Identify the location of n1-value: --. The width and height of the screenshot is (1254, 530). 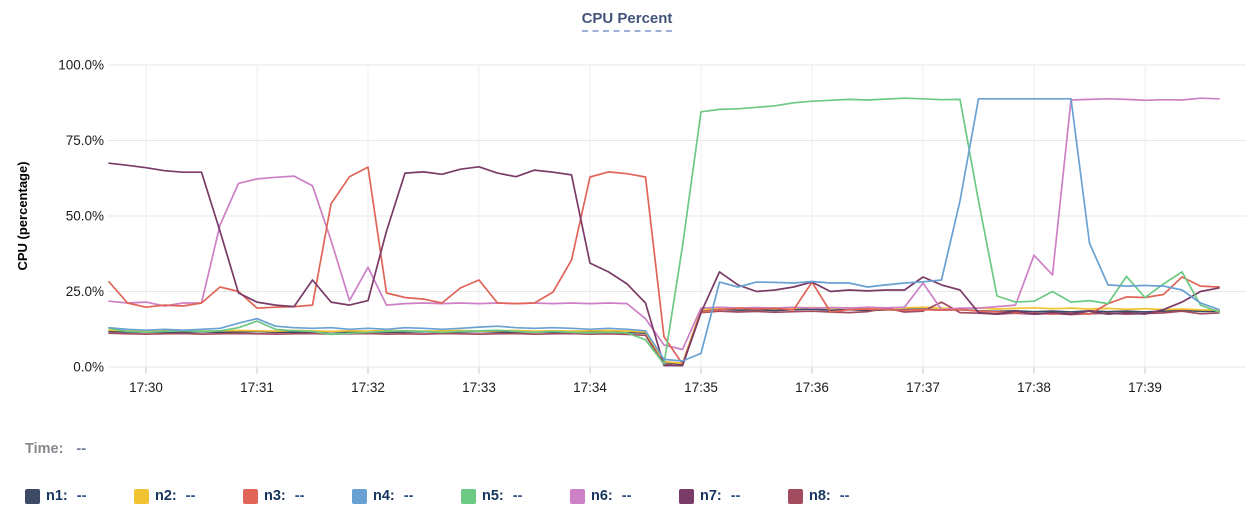
(81, 496).